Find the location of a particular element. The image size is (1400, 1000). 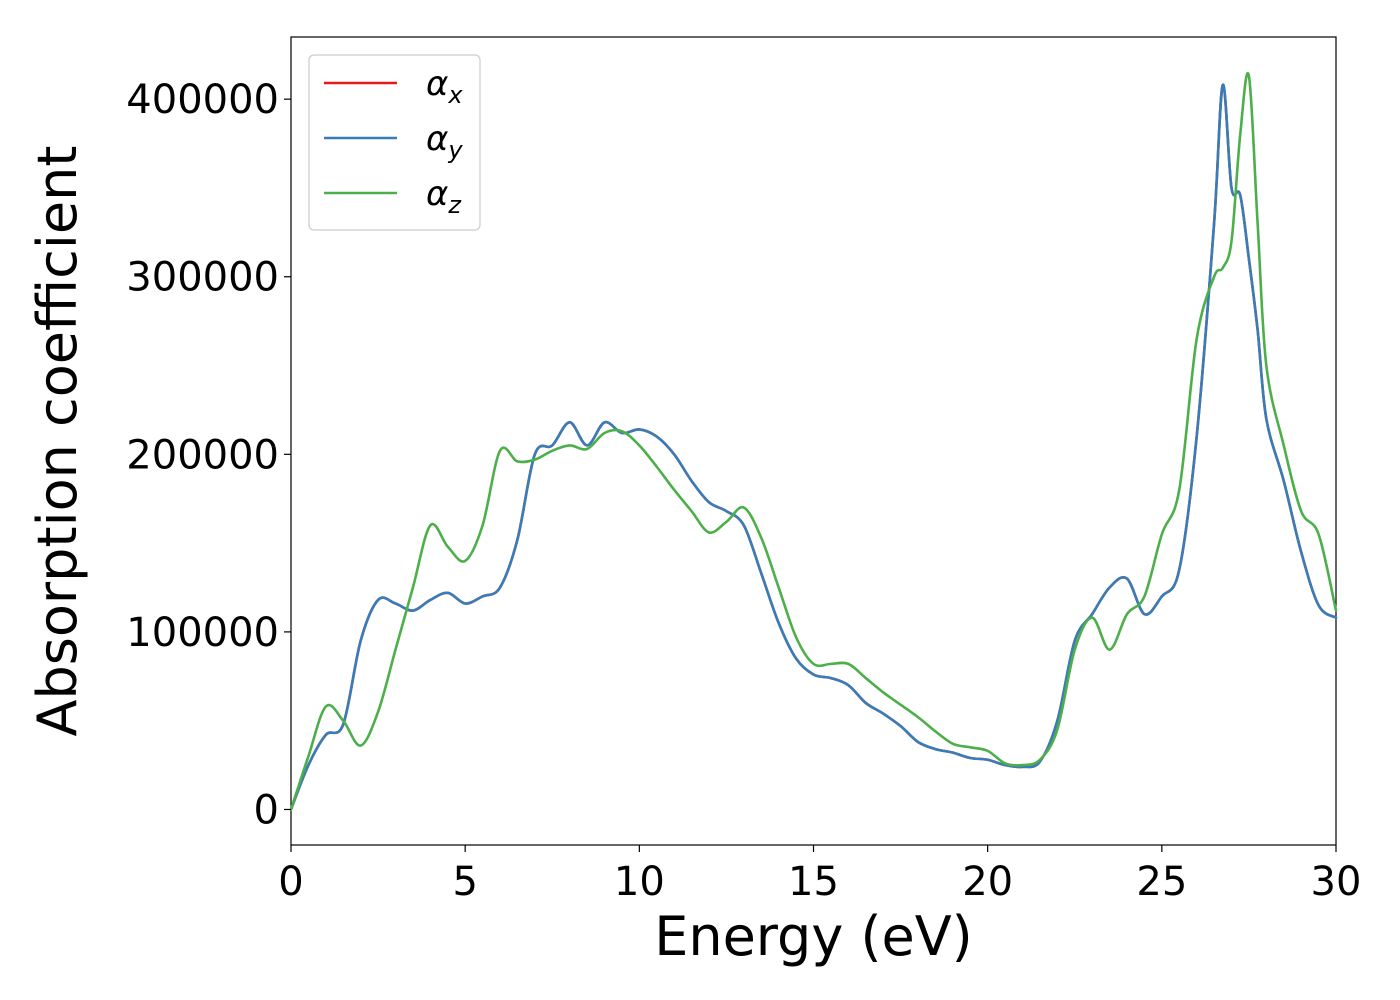

x-tick-label: 15 is located at coordinates (813, 882).